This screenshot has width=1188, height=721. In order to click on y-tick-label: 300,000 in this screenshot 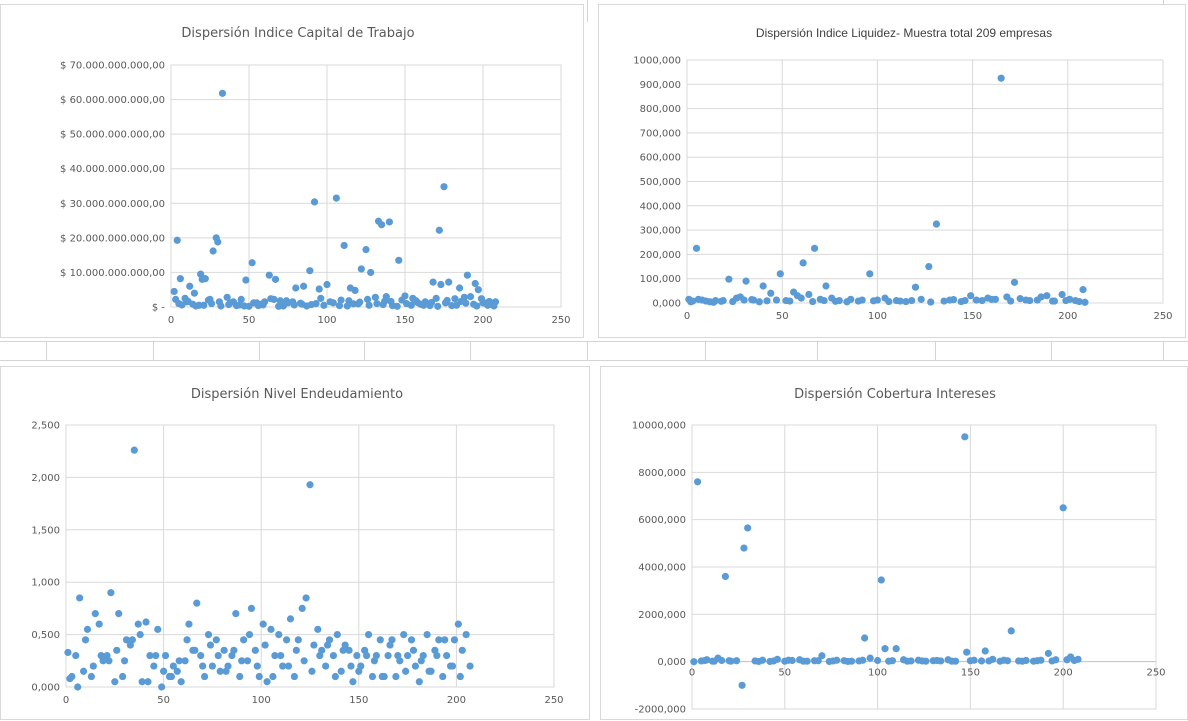, I will do `click(660, 231)`.